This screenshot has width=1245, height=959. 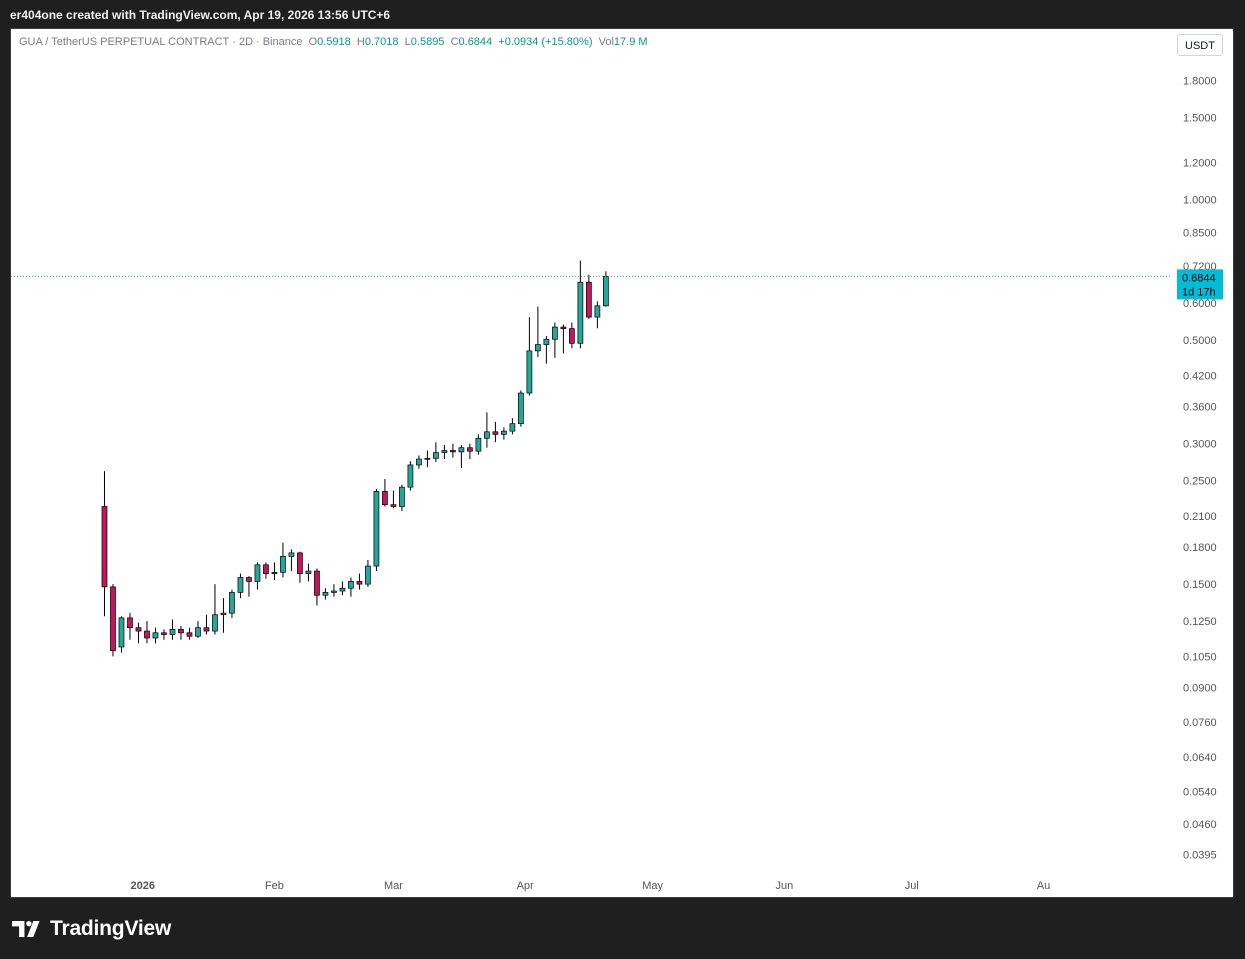 I want to click on symbol-name: GUA / TetherUS PERPETUAL CONTRACT, so click(x=124, y=42).